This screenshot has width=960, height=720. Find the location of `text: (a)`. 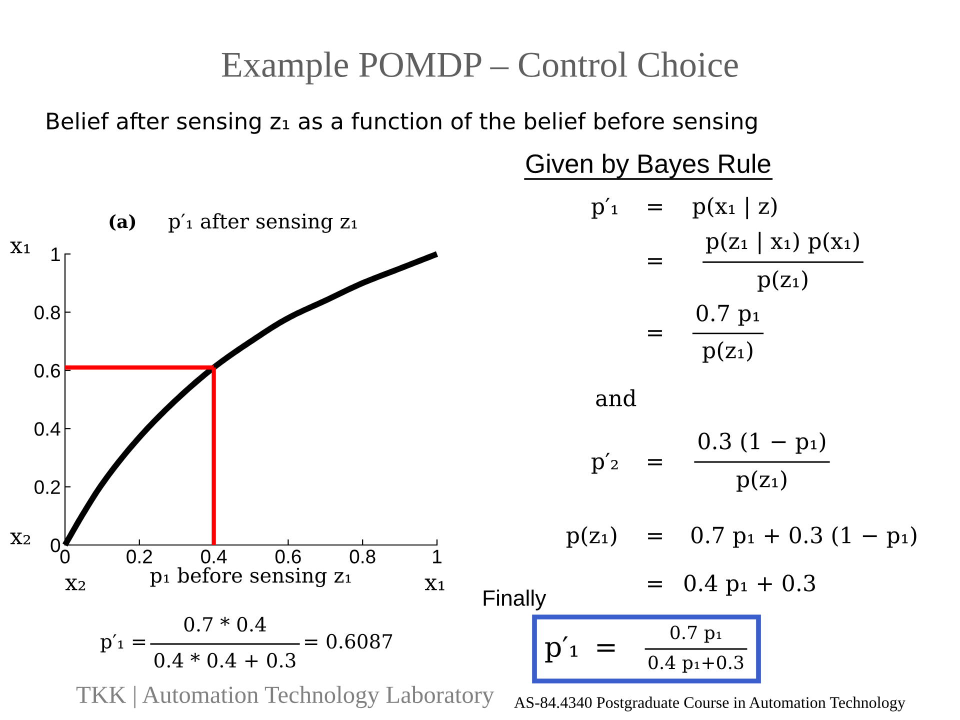

text: (a) is located at coordinates (123, 222).